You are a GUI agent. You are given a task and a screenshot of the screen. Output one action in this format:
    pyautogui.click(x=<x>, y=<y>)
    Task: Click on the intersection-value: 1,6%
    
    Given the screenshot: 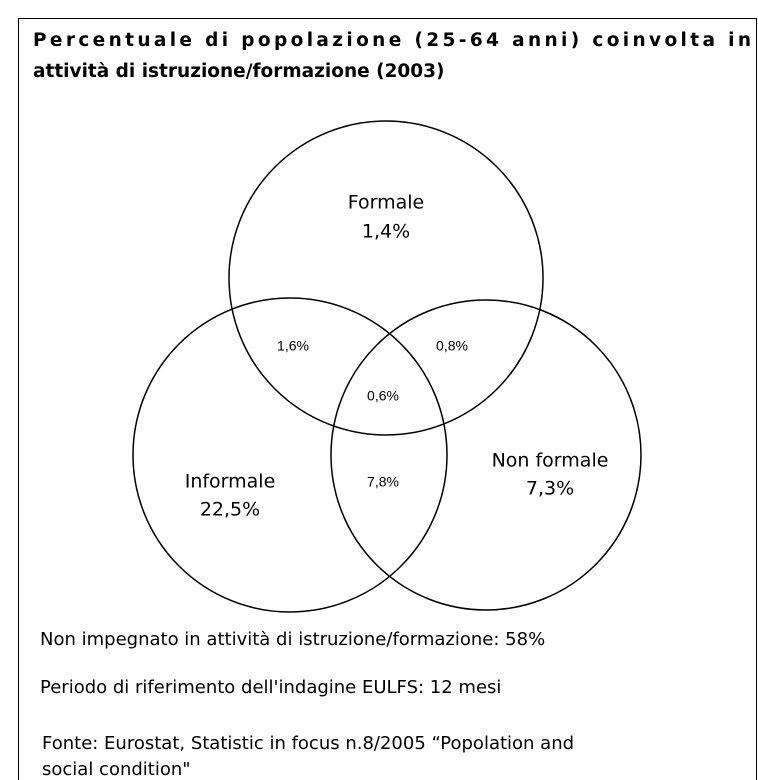 What is the action you would take?
    pyautogui.click(x=293, y=346)
    